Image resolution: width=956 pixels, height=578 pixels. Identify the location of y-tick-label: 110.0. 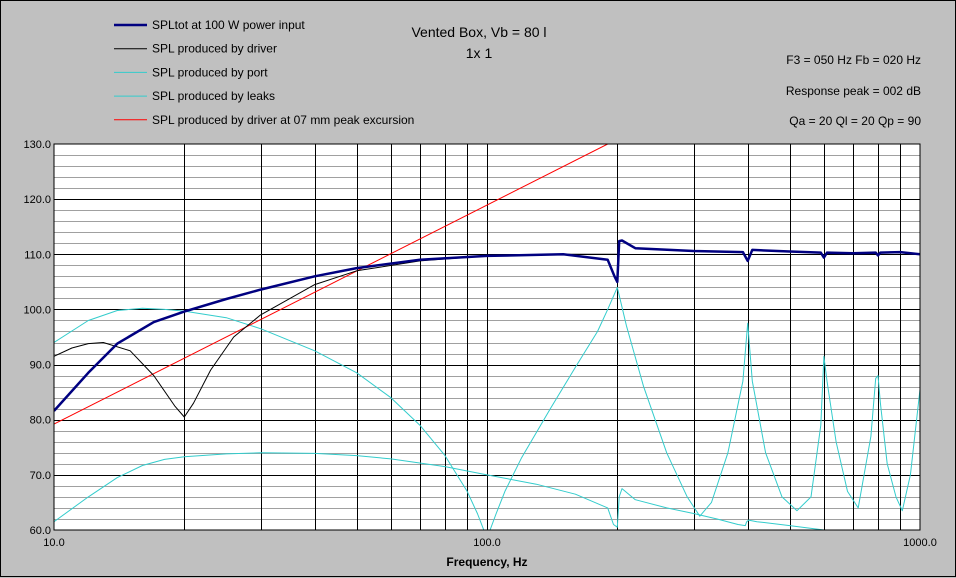
(37, 255).